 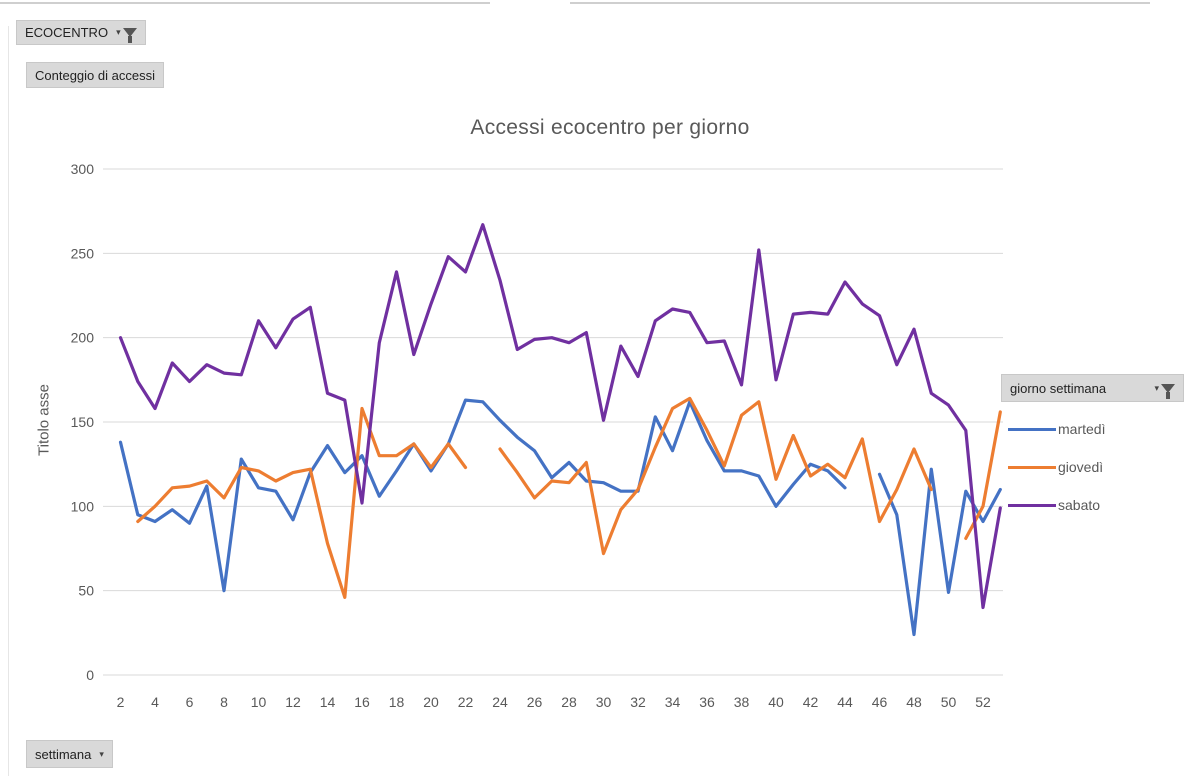 What do you see at coordinates (362, 702) in the screenshot?
I see `x-tick-label: 16` at bounding box center [362, 702].